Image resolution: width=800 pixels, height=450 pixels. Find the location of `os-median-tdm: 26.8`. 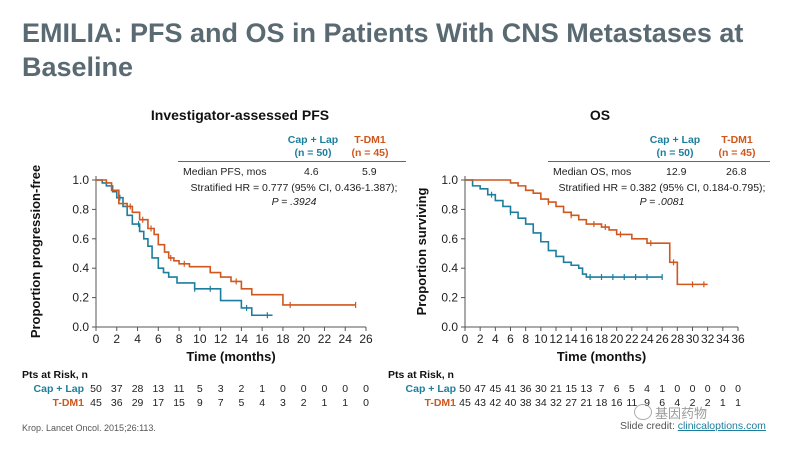

os-median-tdm: 26.8 is located at coordinates (736, 172).